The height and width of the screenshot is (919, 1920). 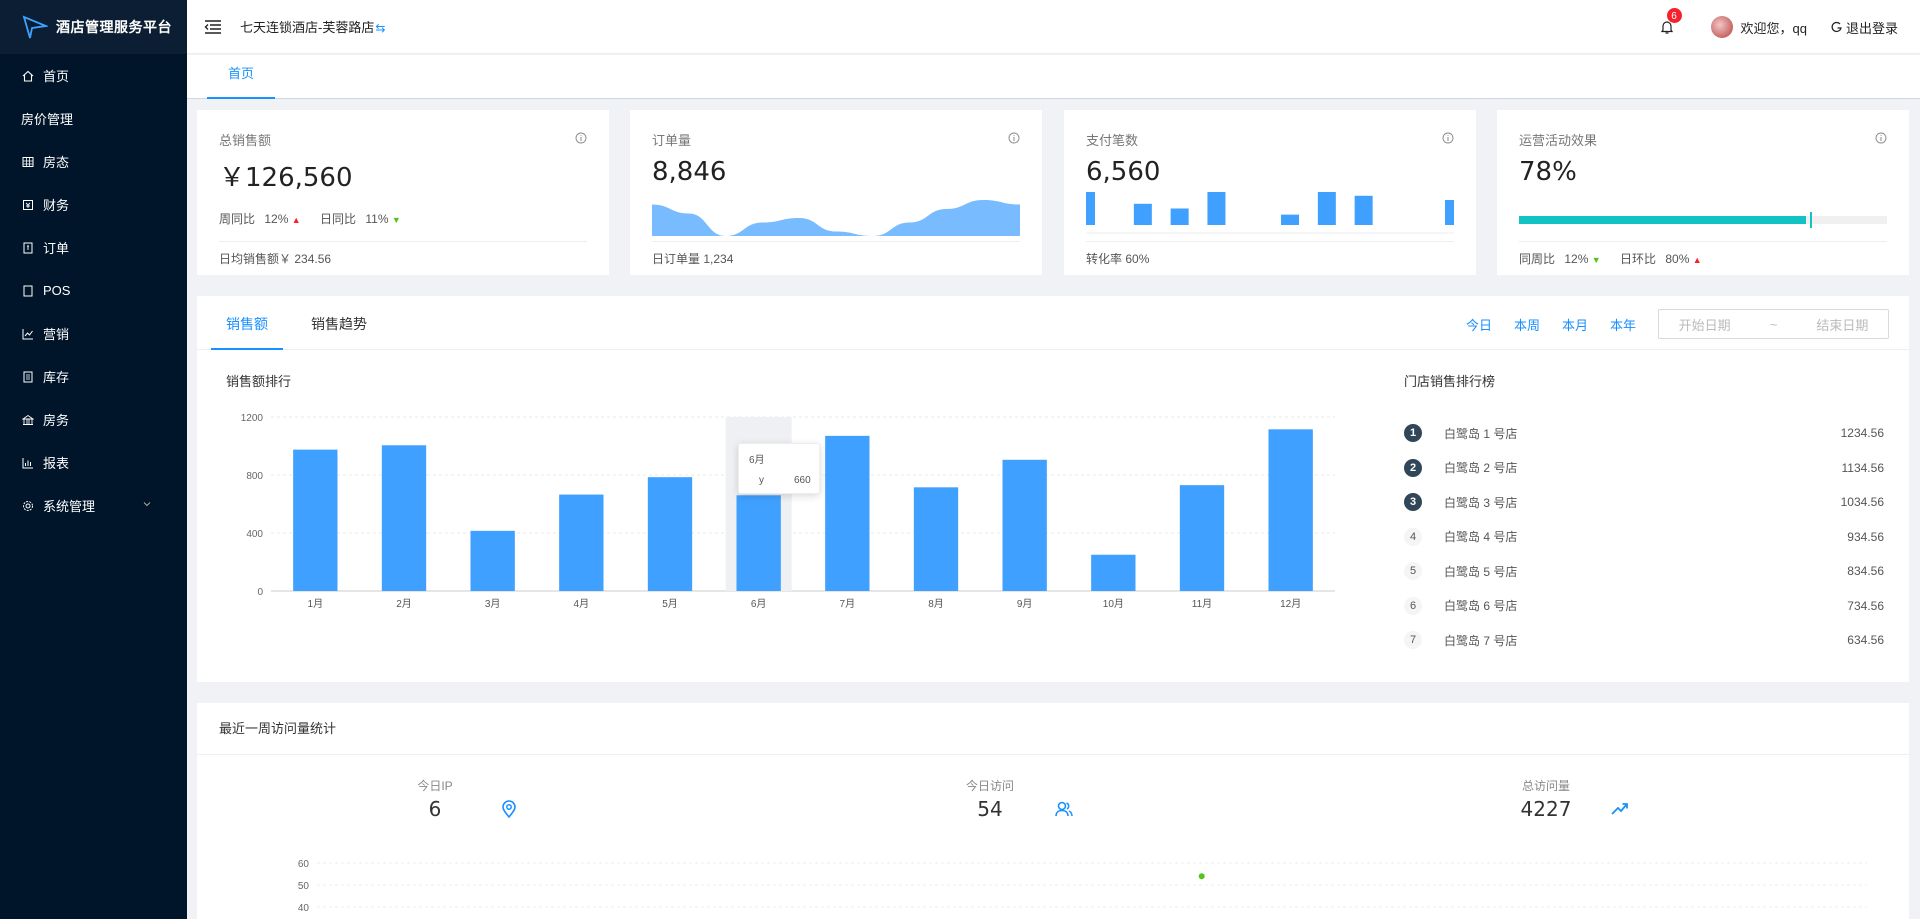 I want to click on logo: 酒店管理服务平台, so click(x=93, y=27).